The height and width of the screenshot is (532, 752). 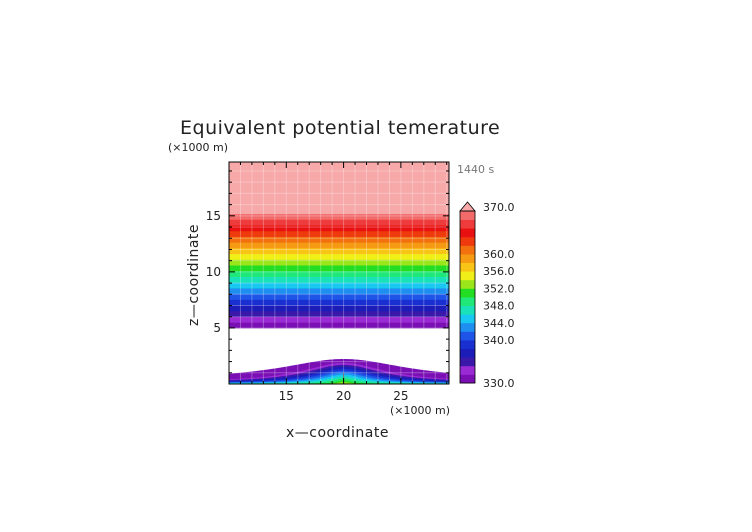 What do you see at coordinates (467, 206) in the screenshot?
I see `colorbar-overflow-triangle` at bounding box center [467, 206].